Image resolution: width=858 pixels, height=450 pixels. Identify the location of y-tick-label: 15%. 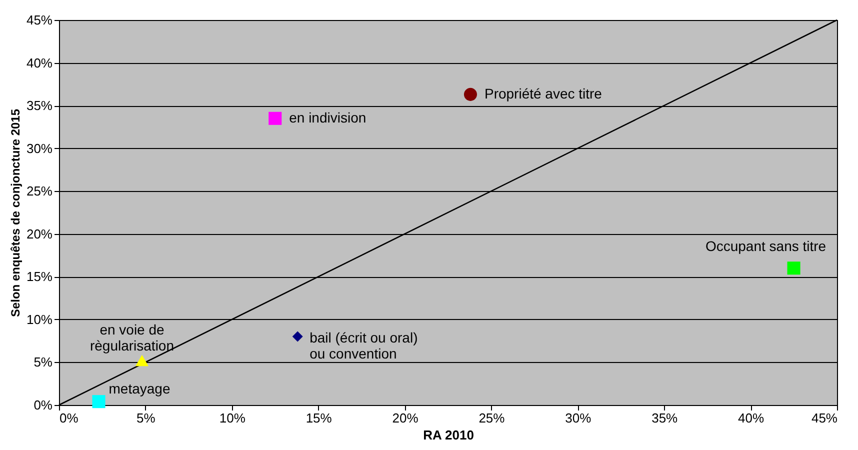
(39, 276).